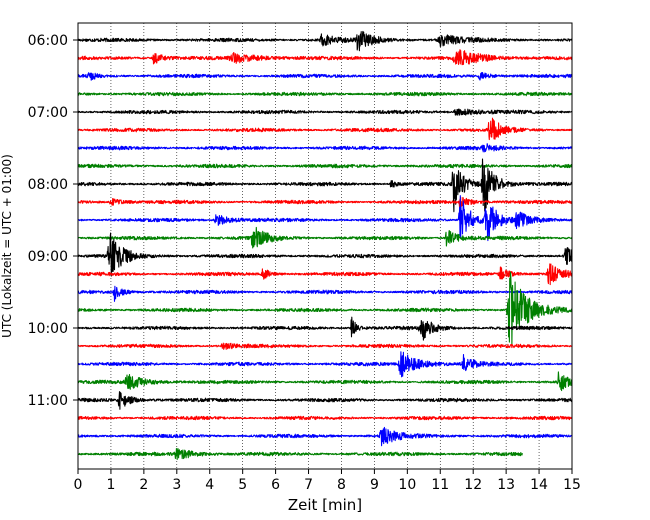 Image resolution: width=650 pixels, height=520 pixels. Describe the element at coordinates (176, 485) in the screenshot. I see `x-tick-label: 3` at that location.